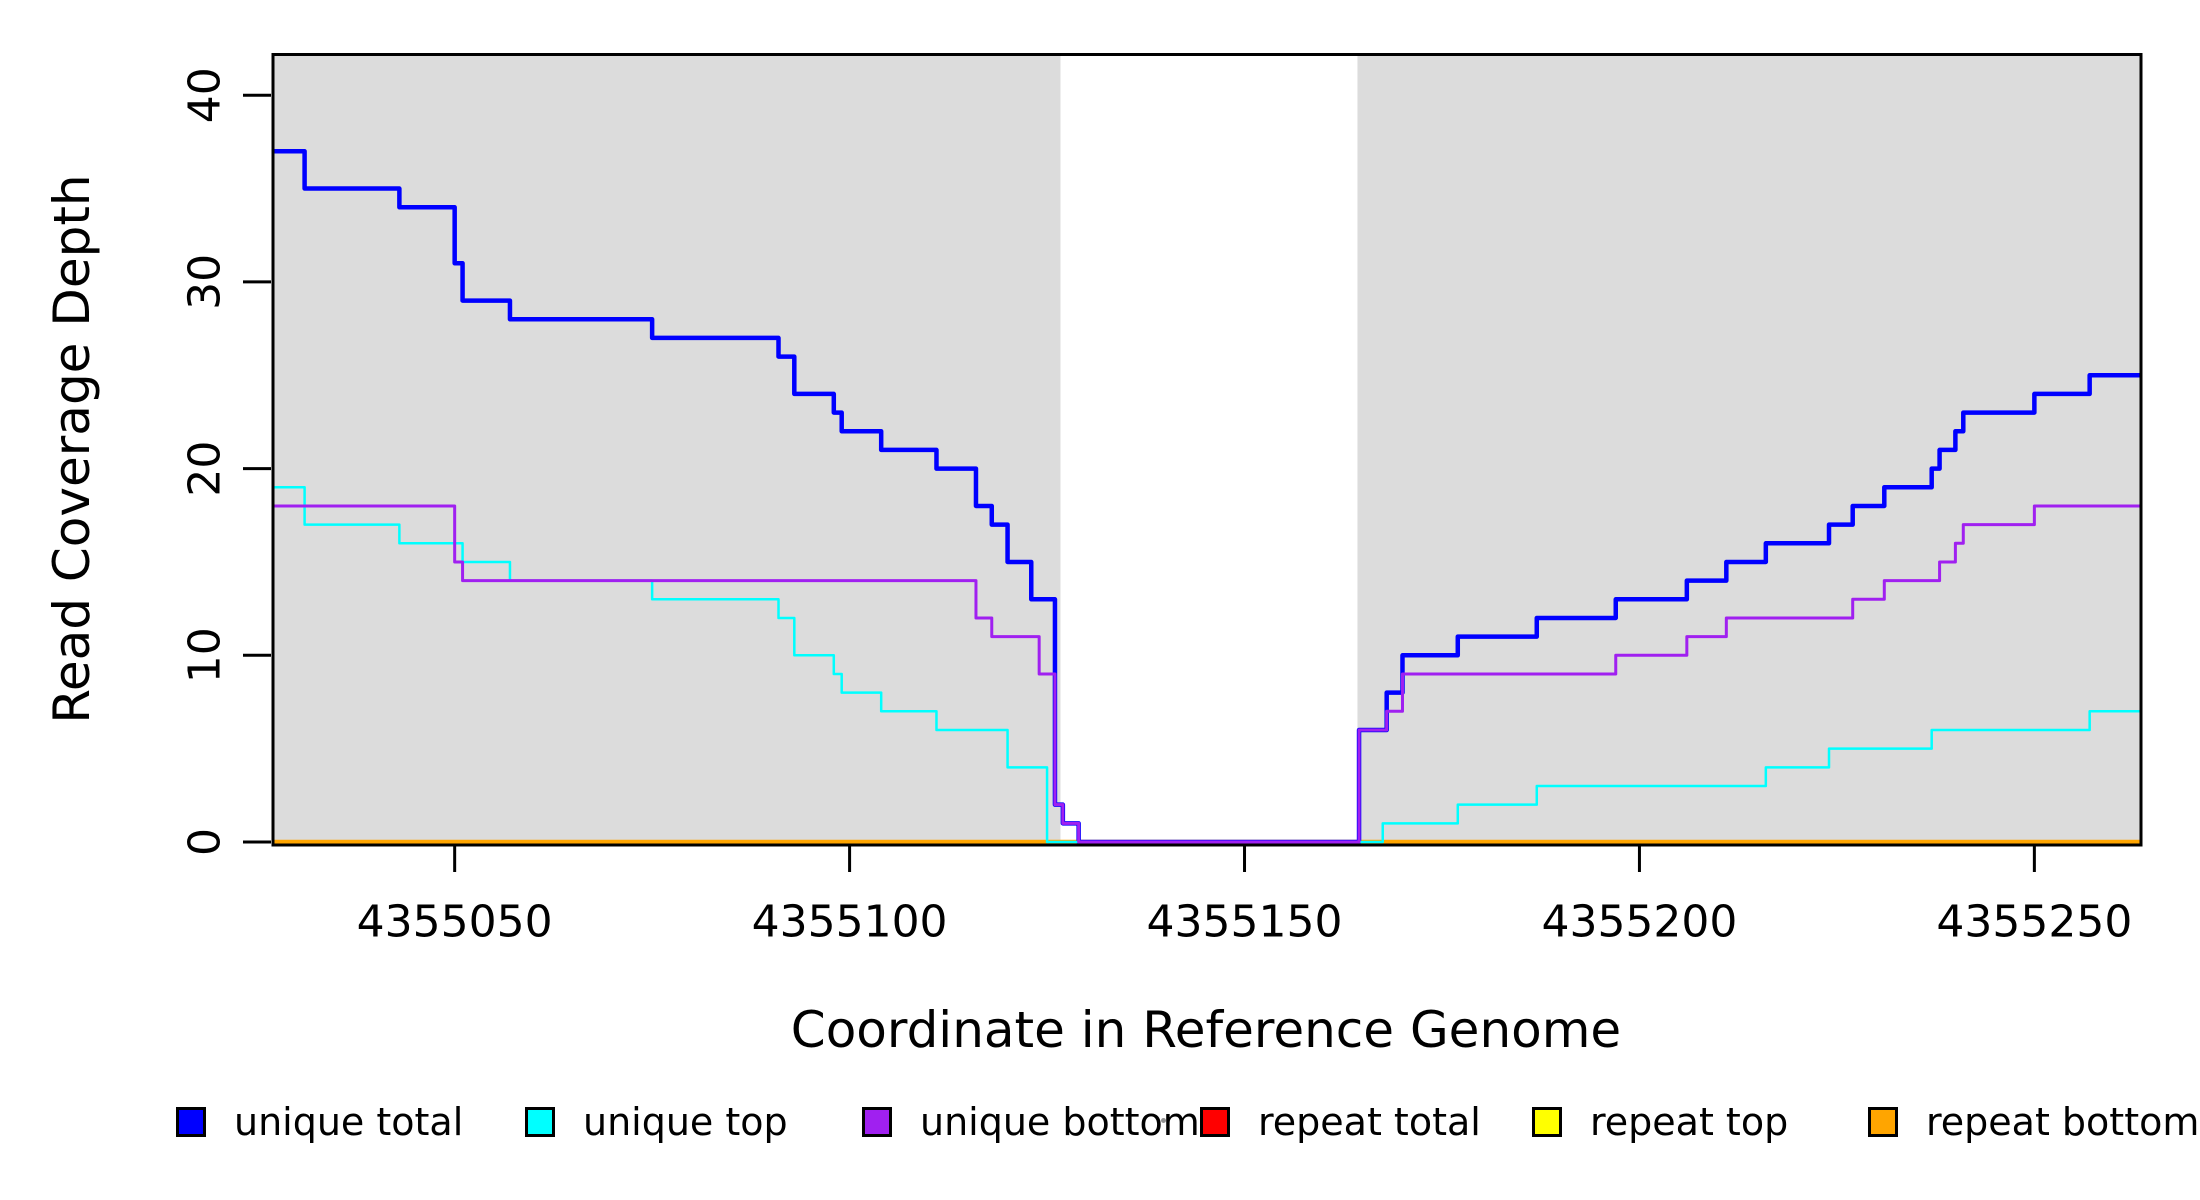  What do you see at coordinates (205, 95) in the screenshot?
I see `y-tick-label: 40` at bounding box center [205, 95].